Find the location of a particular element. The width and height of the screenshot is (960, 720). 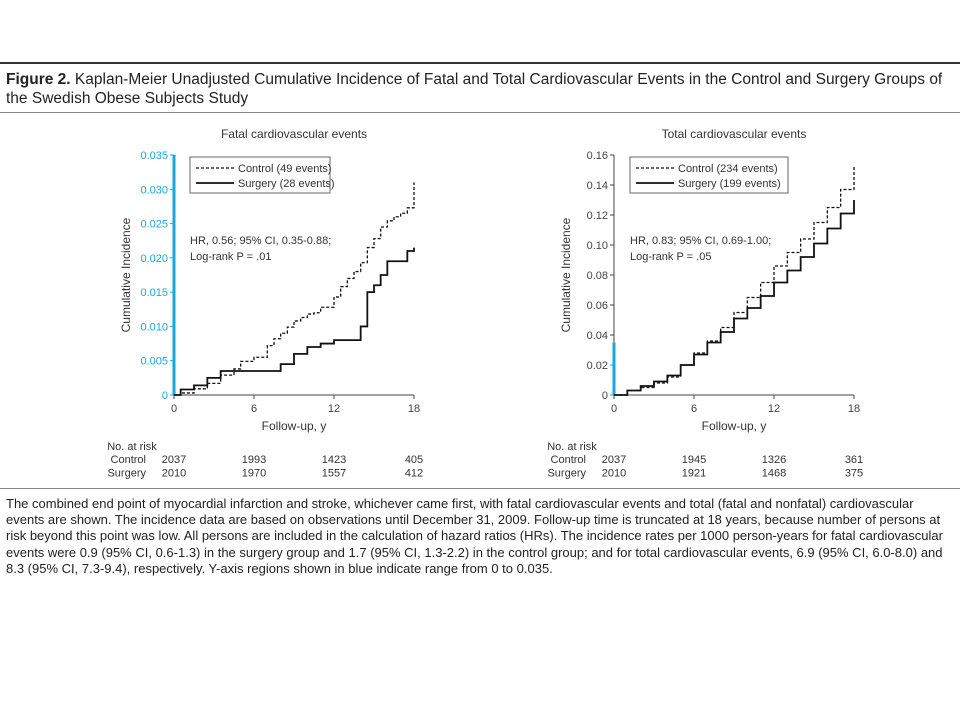

chart2-xtick-label: 18 is located at coordinates (854, 409).